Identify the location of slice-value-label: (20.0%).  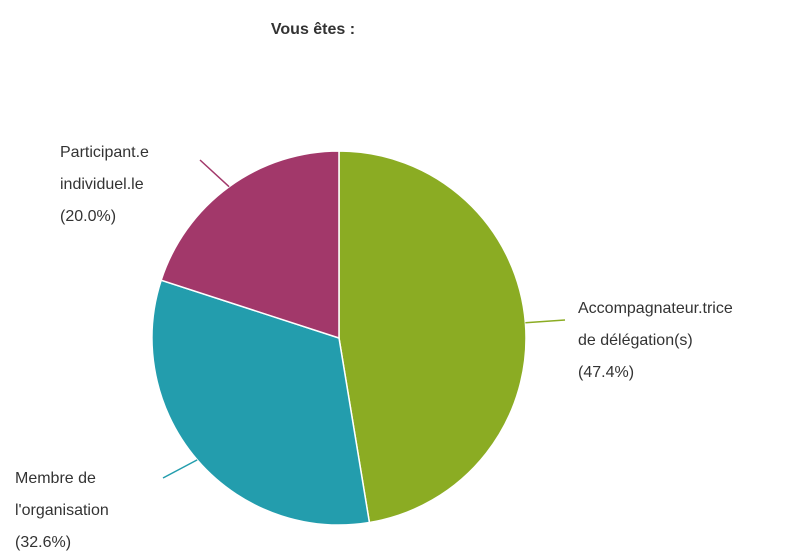
(88, 216).